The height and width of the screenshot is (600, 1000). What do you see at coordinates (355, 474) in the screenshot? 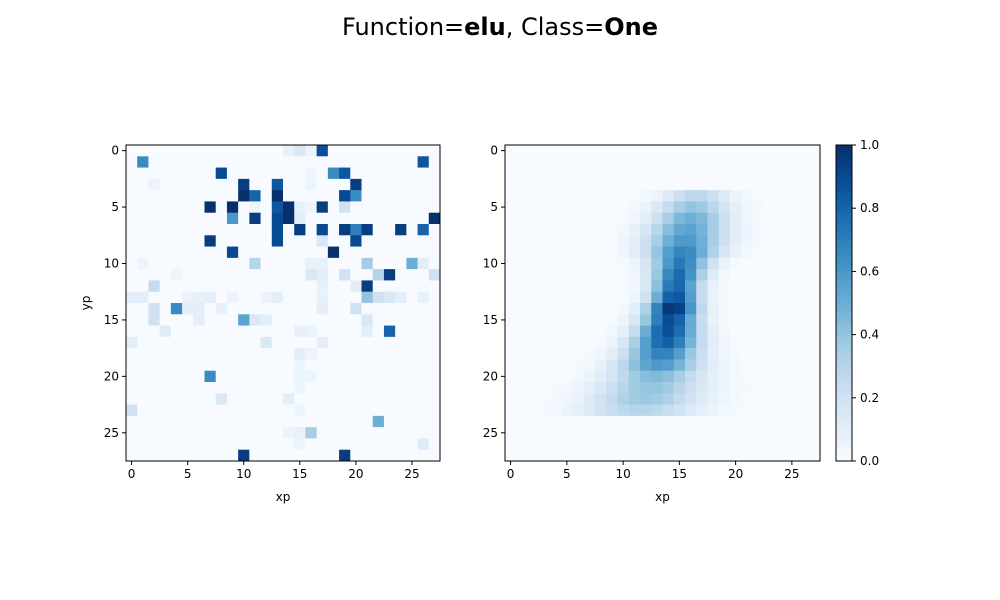
I see `x-tick-label: 20` at bounding box center [355, 474].